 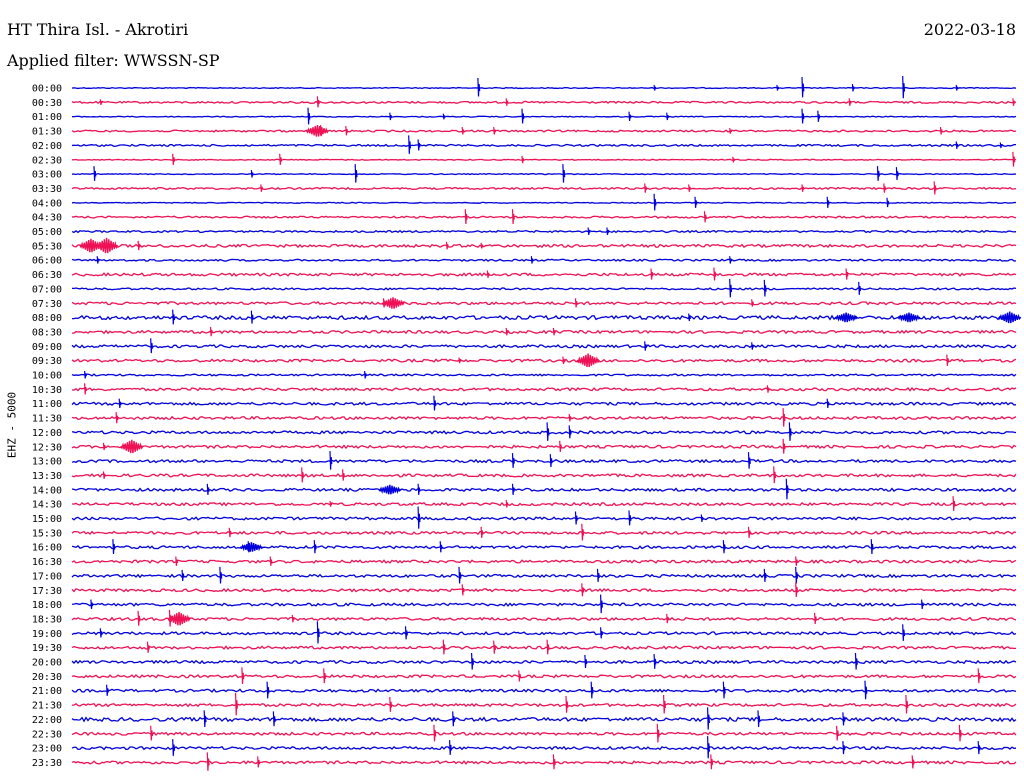 I want to click on row-time-label: 22:00, so click(x=47, y=720).